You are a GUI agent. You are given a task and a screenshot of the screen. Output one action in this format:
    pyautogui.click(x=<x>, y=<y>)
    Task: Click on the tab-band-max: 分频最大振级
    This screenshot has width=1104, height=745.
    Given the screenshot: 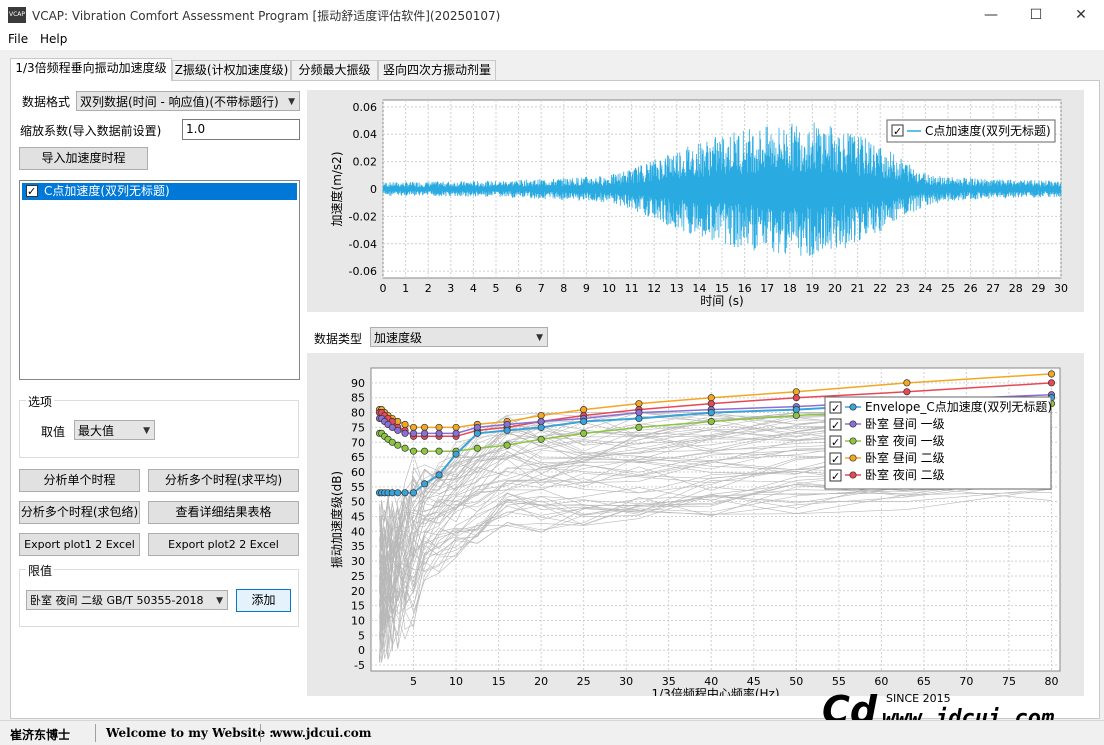 What is the action you would take?
    pyautogui.click(x=334, y=70)
    